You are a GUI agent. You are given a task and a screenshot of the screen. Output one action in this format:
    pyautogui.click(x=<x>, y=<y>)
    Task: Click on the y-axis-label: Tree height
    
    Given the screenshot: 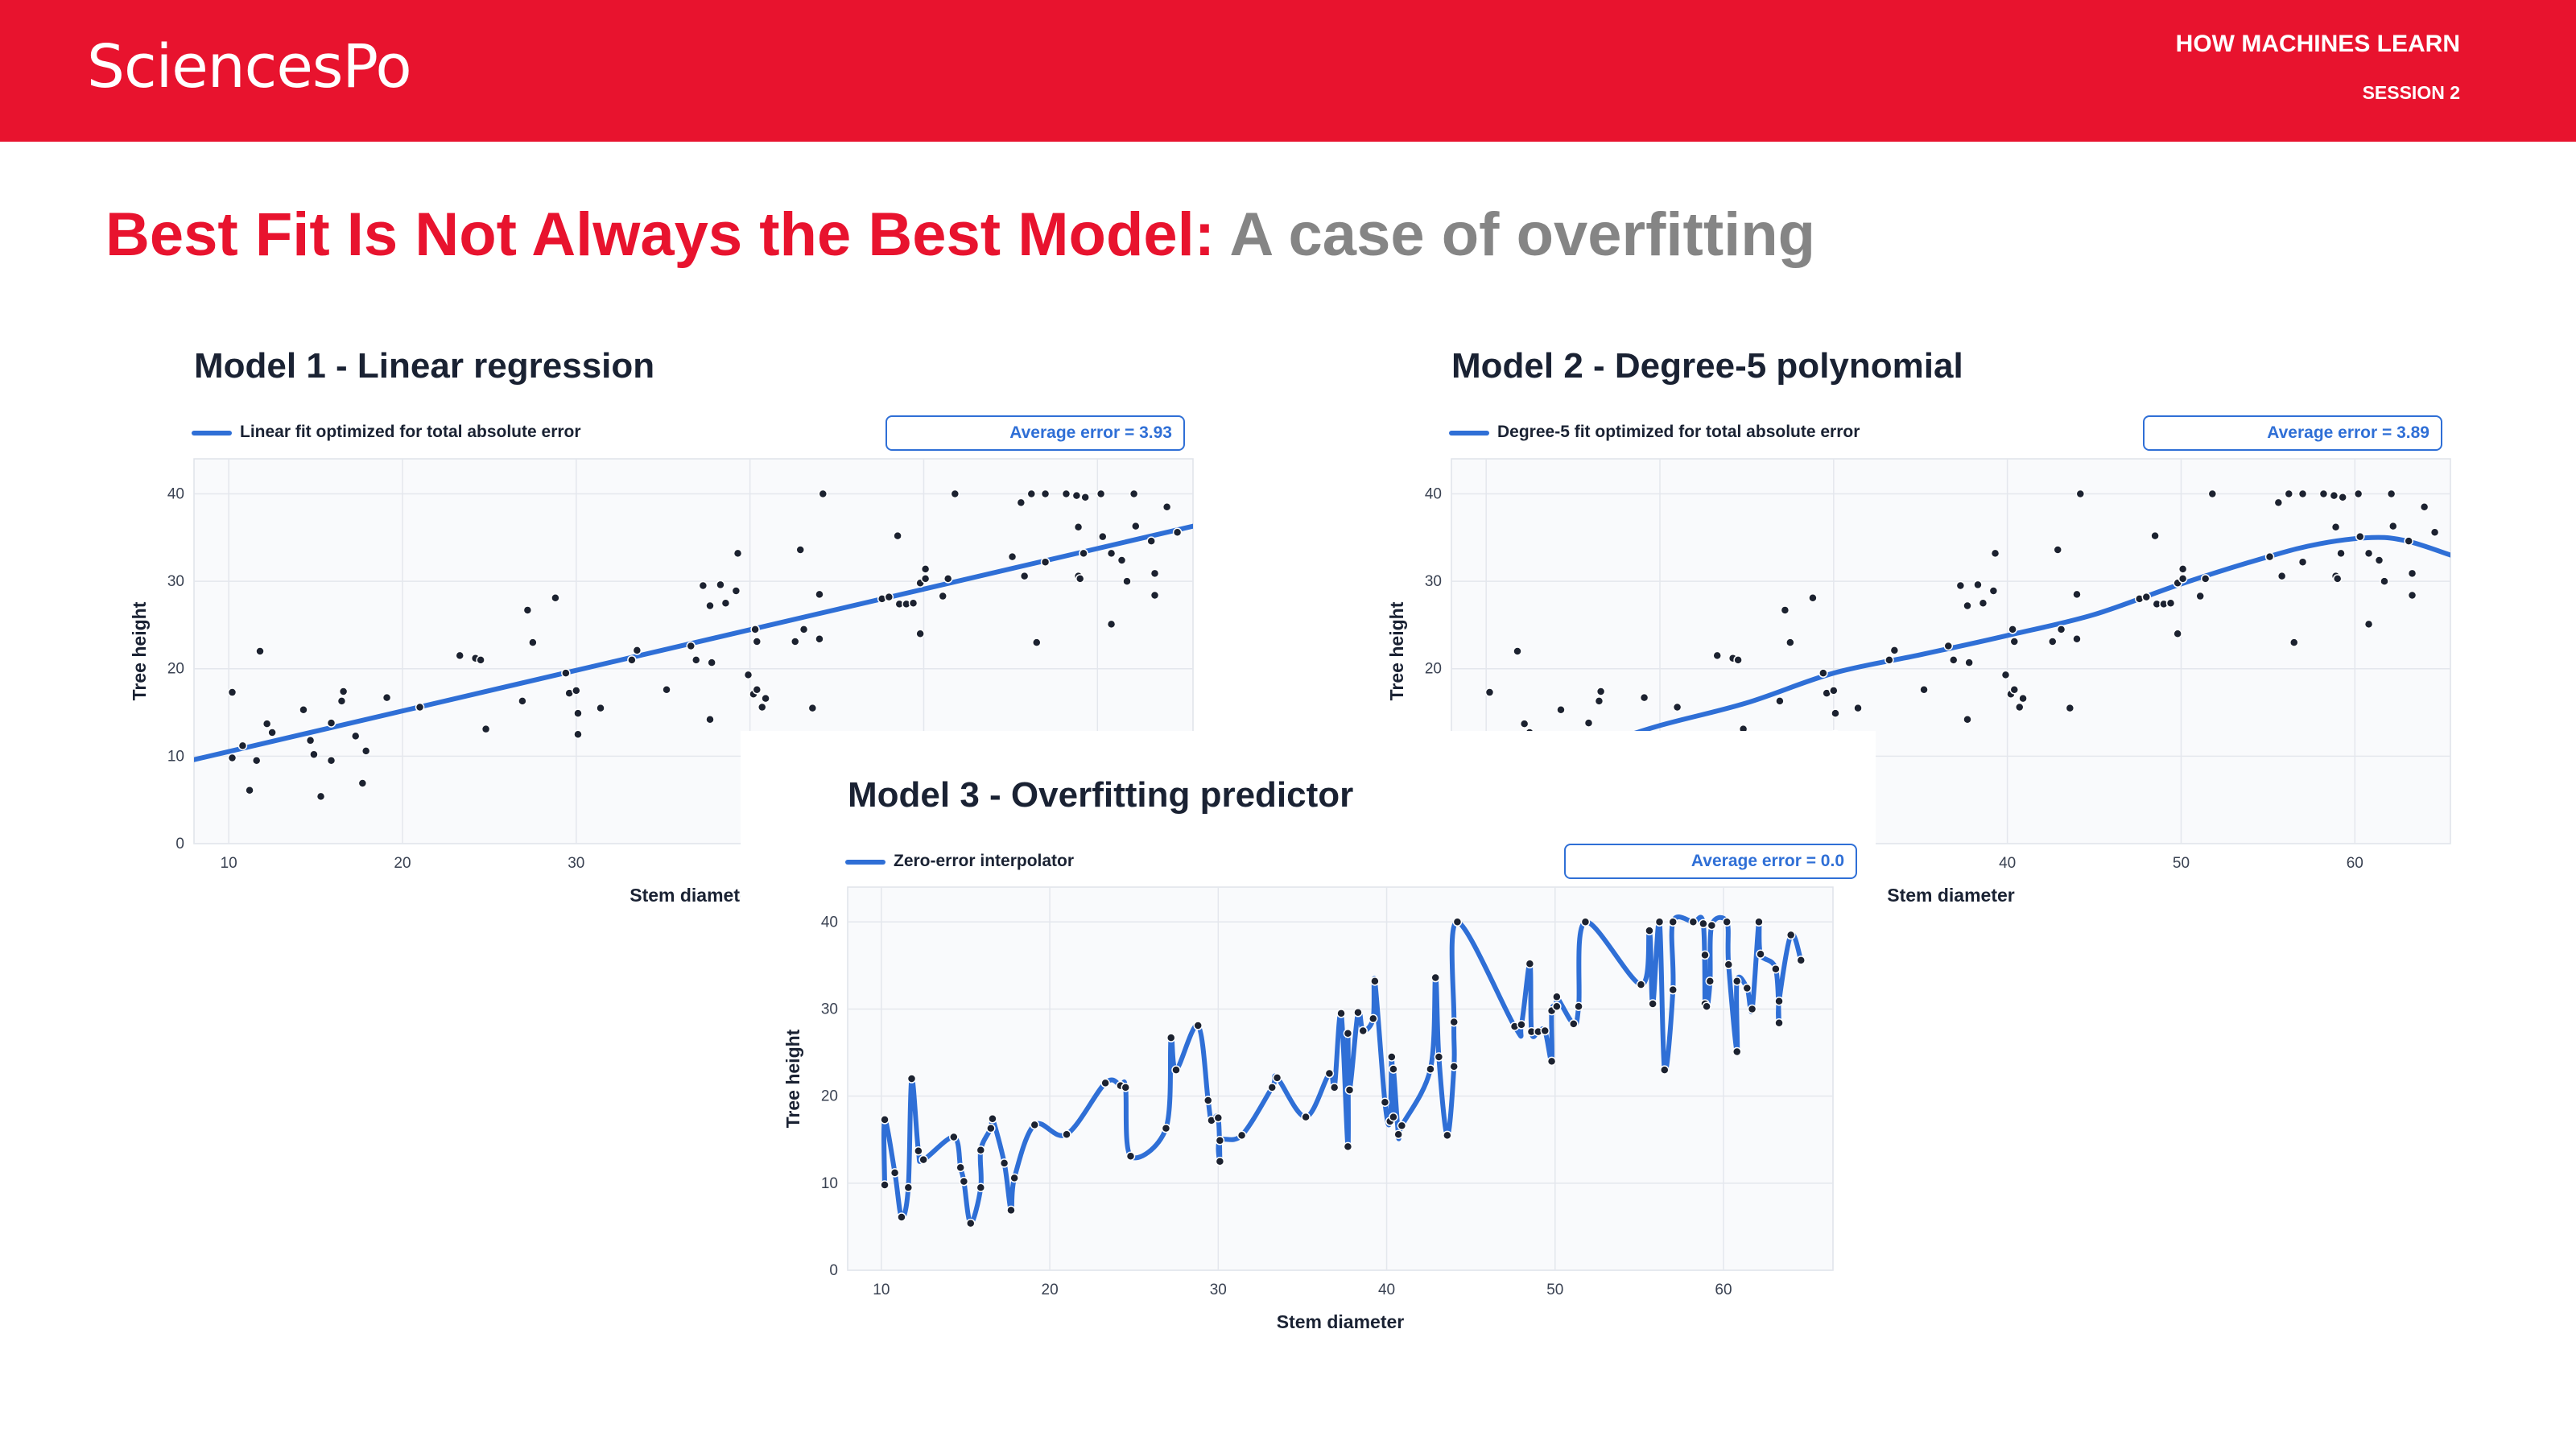 What is the action you would take?
    pyautogui.click(x=139, y=651)
    